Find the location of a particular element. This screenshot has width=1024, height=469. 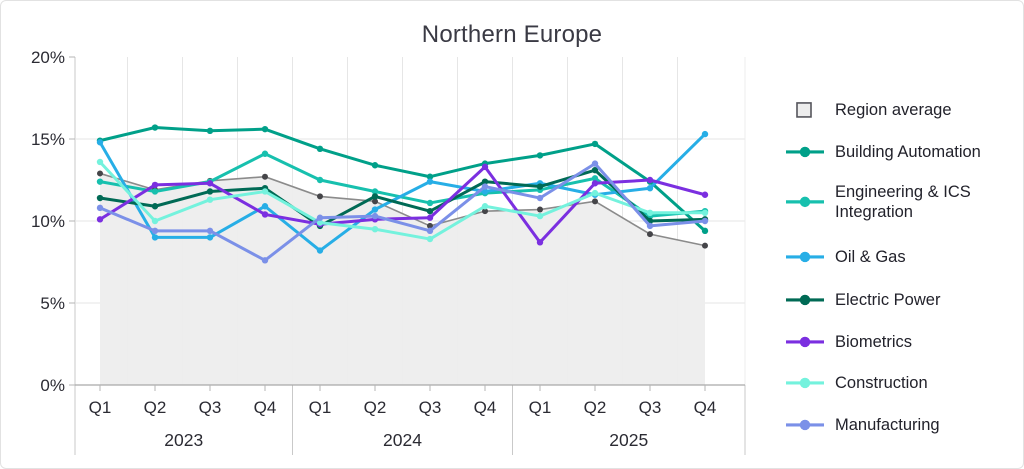

legend-label: Engineering & ICS Integration is located at coordinates (903, 201).